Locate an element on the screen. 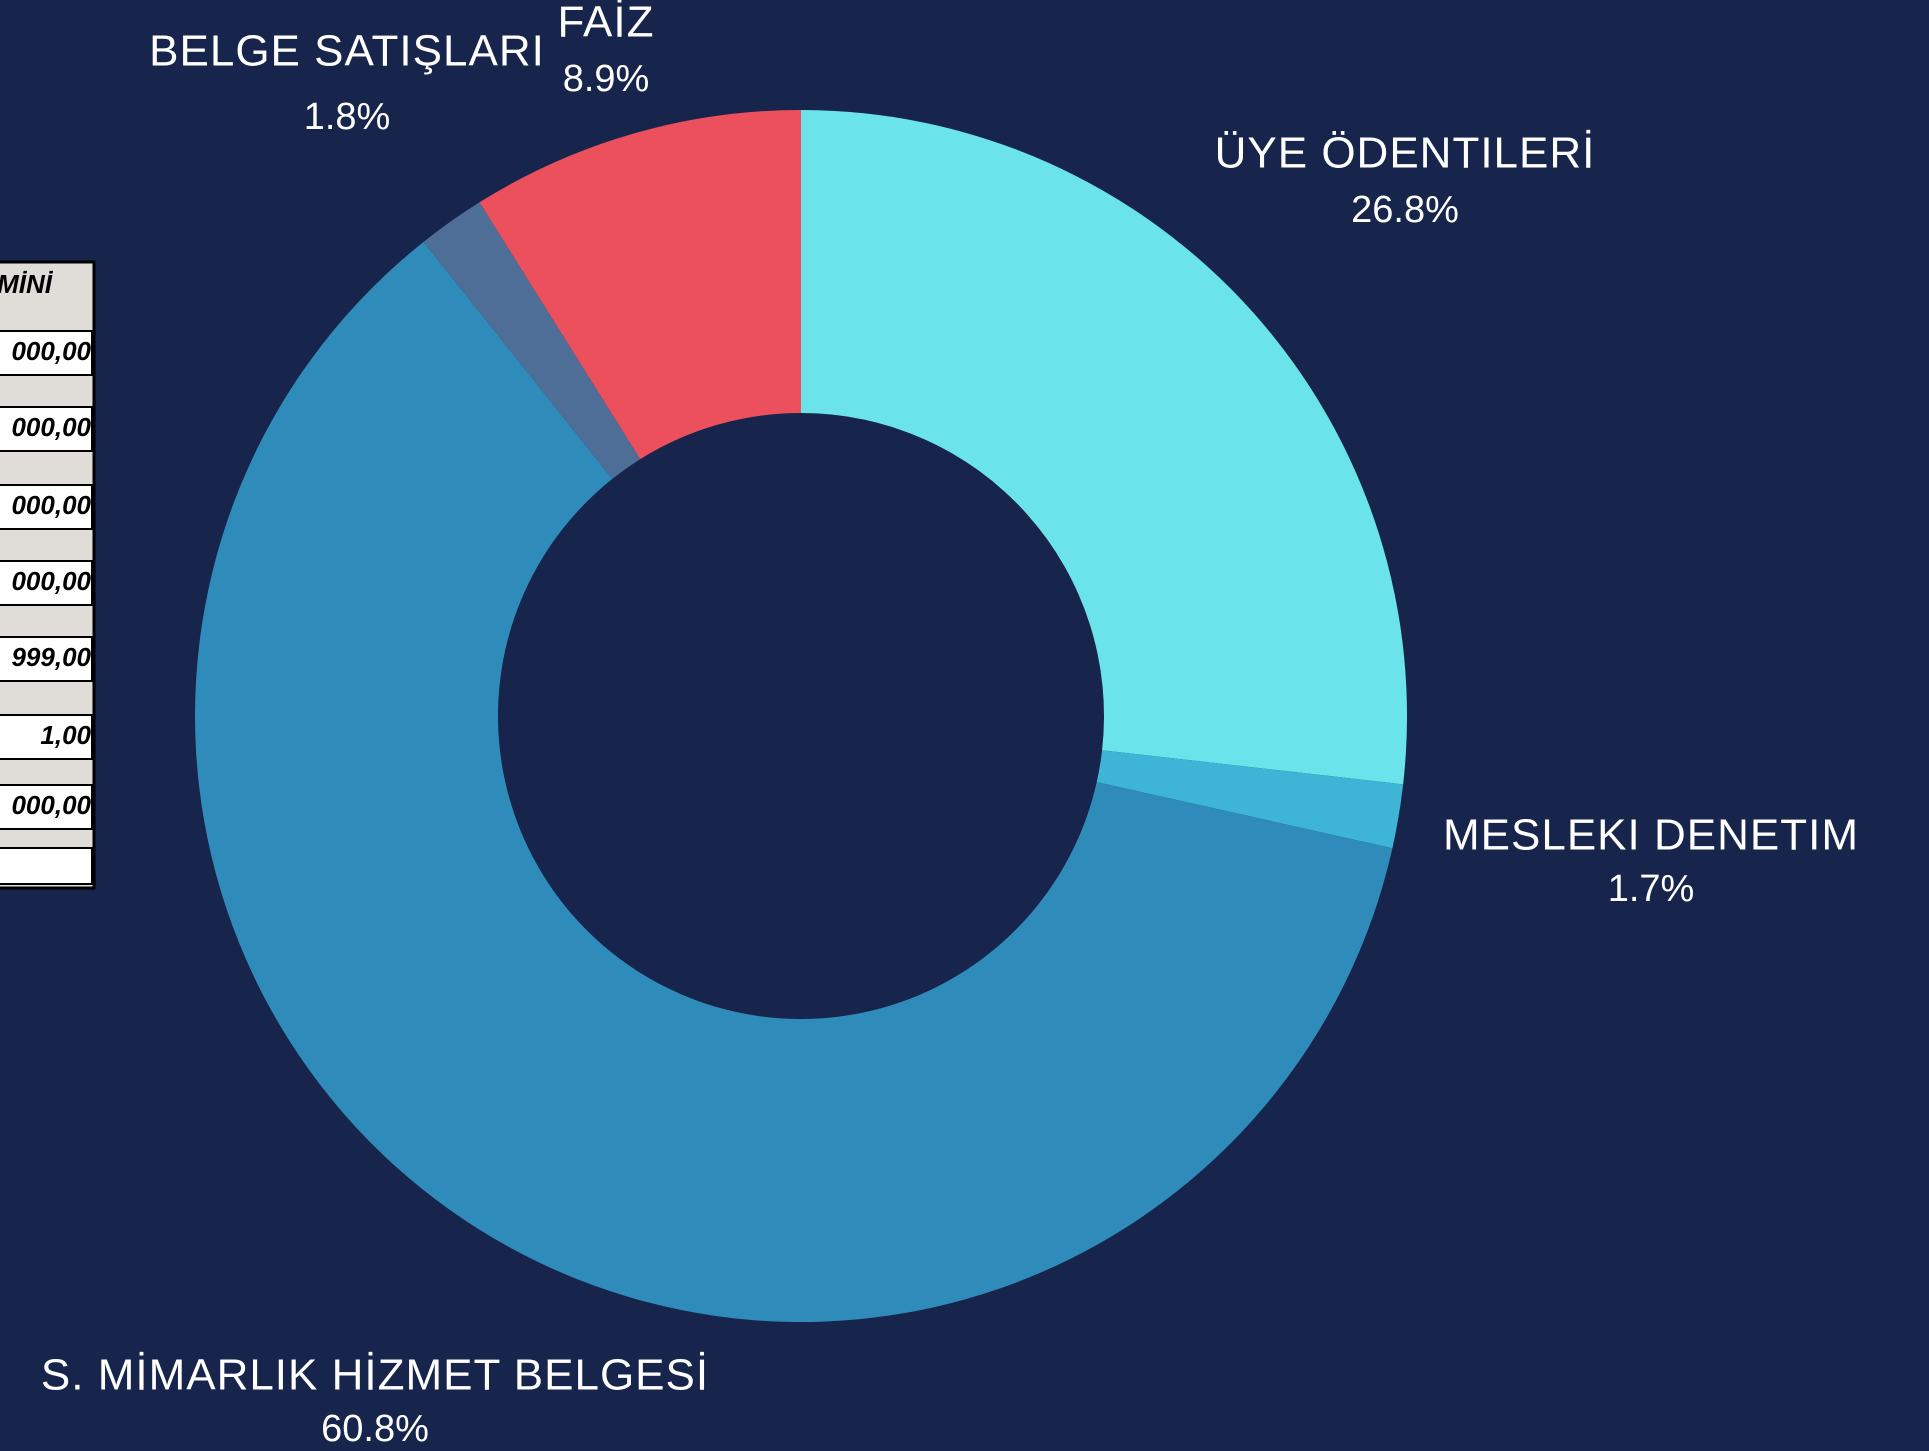  slice-value-label: 26.8% is located at coordinates (1405, 210).